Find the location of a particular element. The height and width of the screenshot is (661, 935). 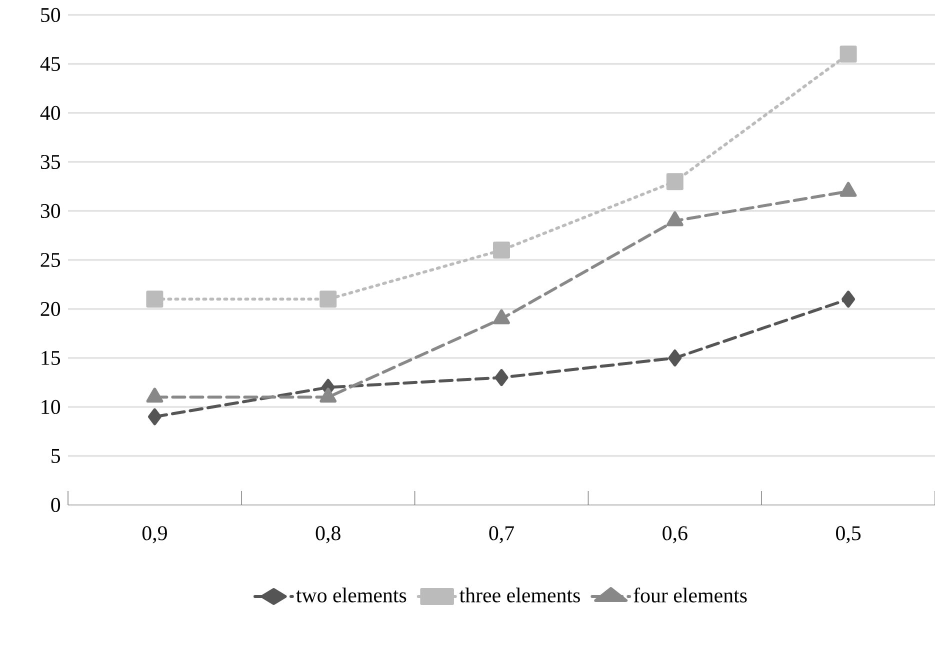

x-tick-label: 0,5 is located at coordinates (848, 535).